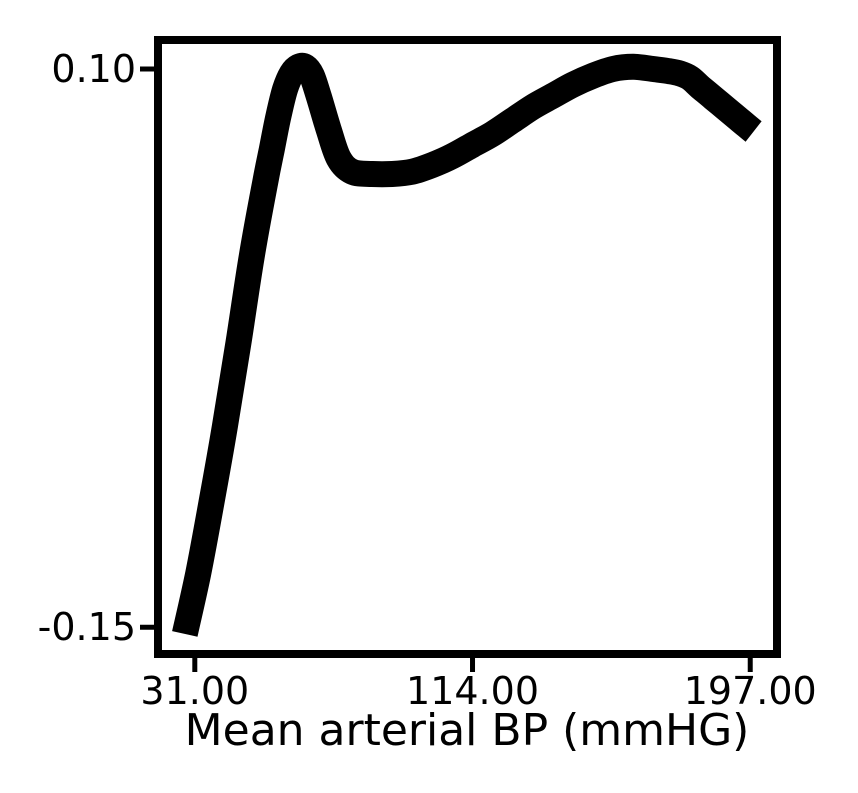 The height and width of the screenshot is (793, 858). What do you see at coordinates (87, 627) in the screenshot?
I see `y-tick-label-1: -0.15` at bounding box center [87, 627].